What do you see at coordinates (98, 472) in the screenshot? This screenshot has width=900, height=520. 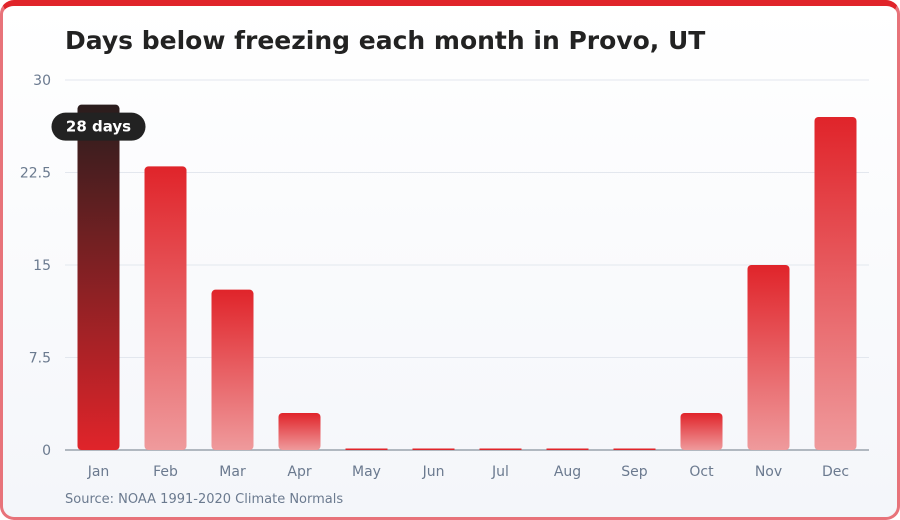 I see `x-tick-label: Jan` at bounding box center [98, 472].